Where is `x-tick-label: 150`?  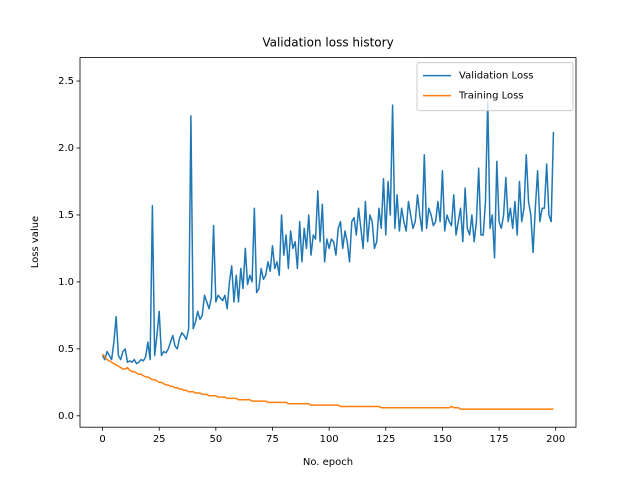
x-tick-label: 150 is located at coordinates (442, 439).